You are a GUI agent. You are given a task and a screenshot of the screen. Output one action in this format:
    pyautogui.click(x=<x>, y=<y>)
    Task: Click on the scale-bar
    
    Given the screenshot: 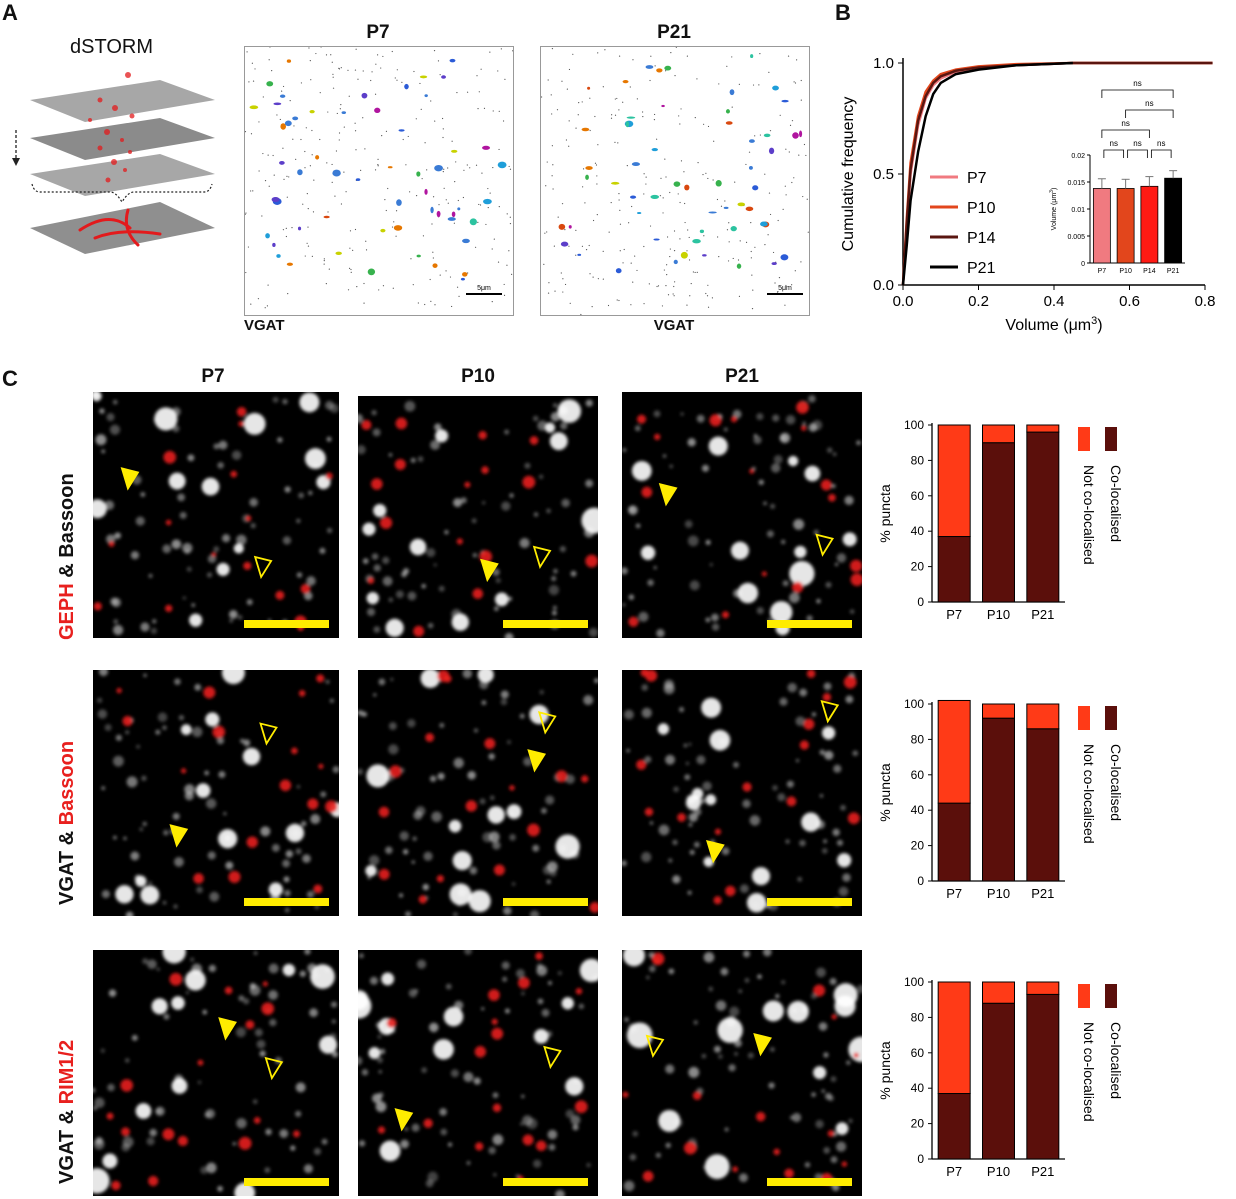 What is the action you would take?
    pyautogui.click(x=286, y=1182)
    